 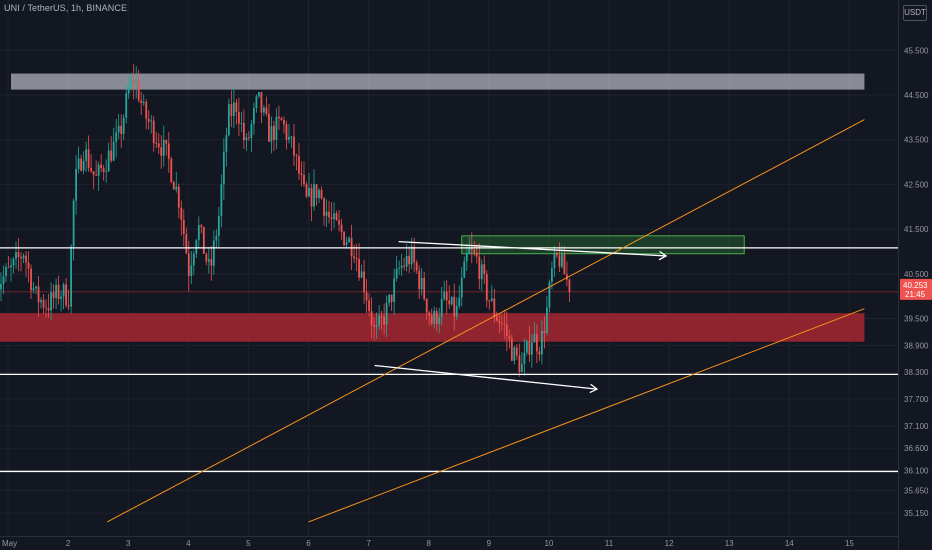 What do you see at coordinates (915, 13) in the screenshot?
I see `currency-badge: USDT` at bounding box center [915, 13].